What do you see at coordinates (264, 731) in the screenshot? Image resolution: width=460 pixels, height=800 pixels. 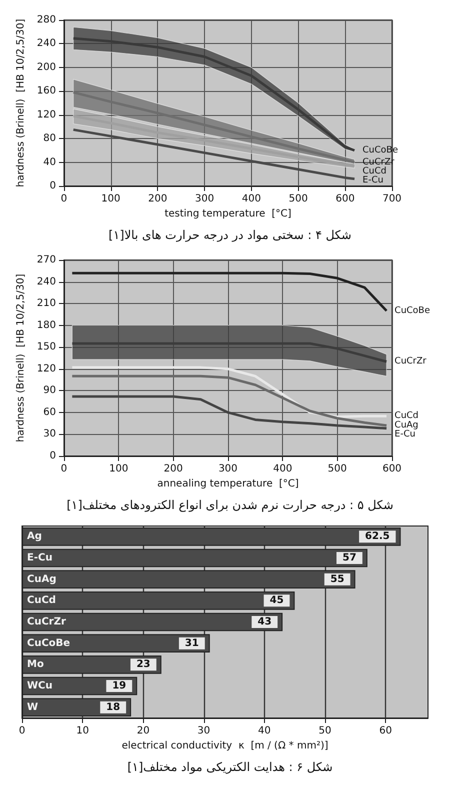 I see `x-tick-label: 40` at bounding box center [264, 731].